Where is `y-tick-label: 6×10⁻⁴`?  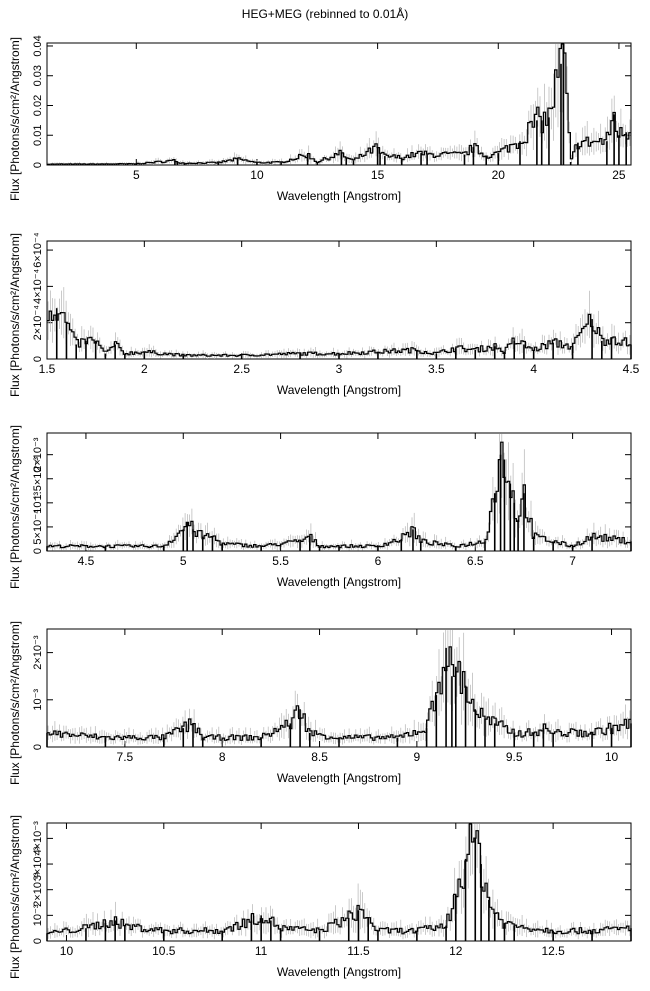
y-tick-label: 6×10⁻⁴ is located at coordinates (38, 250).